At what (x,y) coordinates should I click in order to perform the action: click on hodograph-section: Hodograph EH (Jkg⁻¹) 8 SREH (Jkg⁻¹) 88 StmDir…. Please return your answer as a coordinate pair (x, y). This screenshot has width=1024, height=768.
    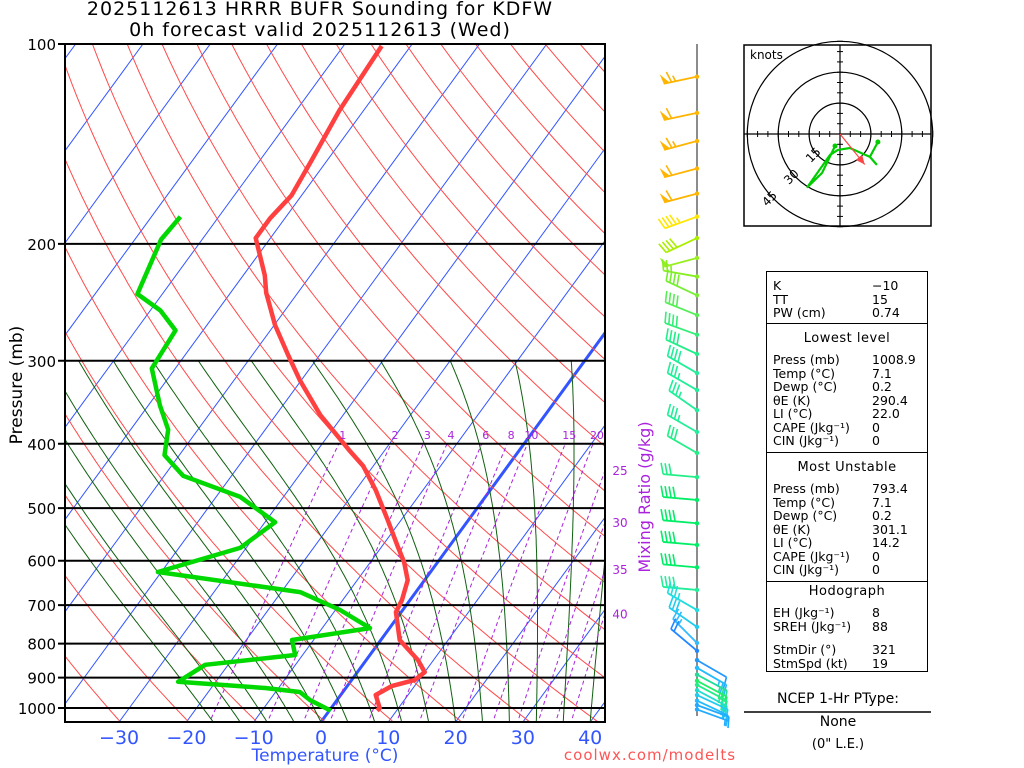
    Looking at the image, I should click on (847, 628).